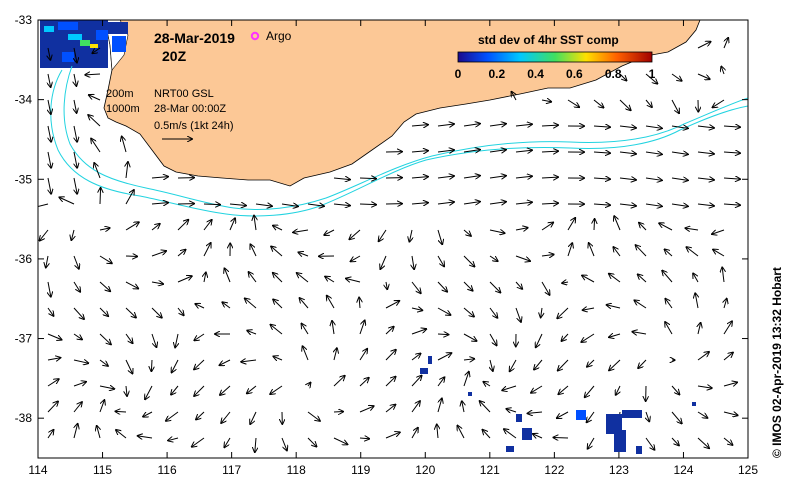  Describe the element at coordinates (652, 74) in the screenshot. I see `colorbar-tick-label: 1` at that location.